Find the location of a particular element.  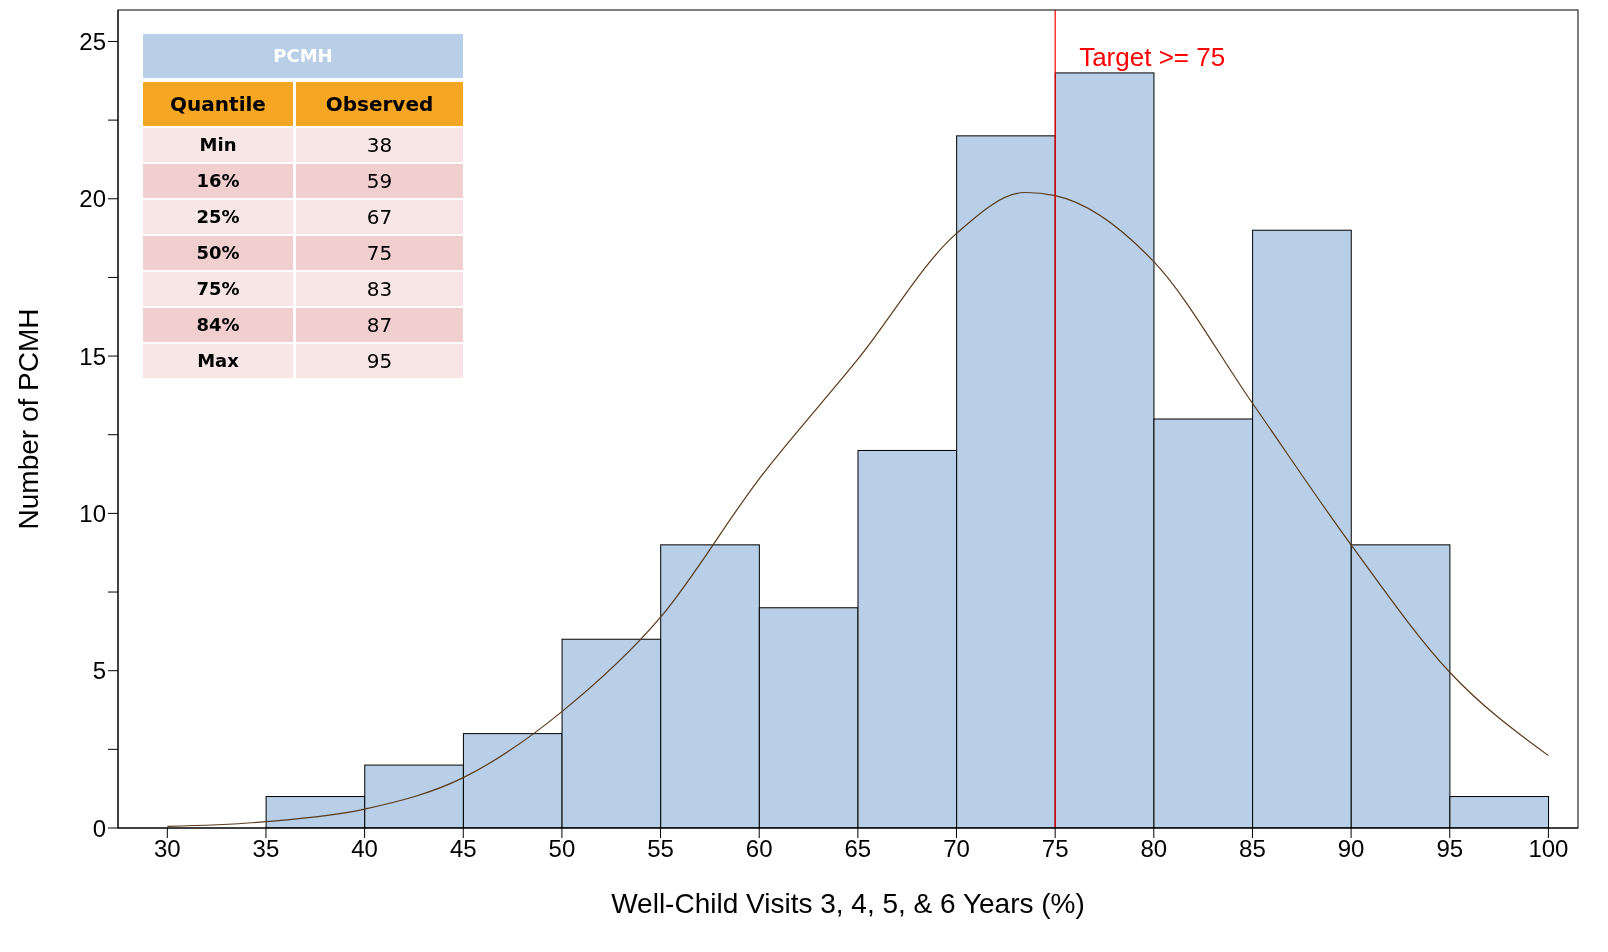

annotation: 75 is located at coordinates (379, 253).